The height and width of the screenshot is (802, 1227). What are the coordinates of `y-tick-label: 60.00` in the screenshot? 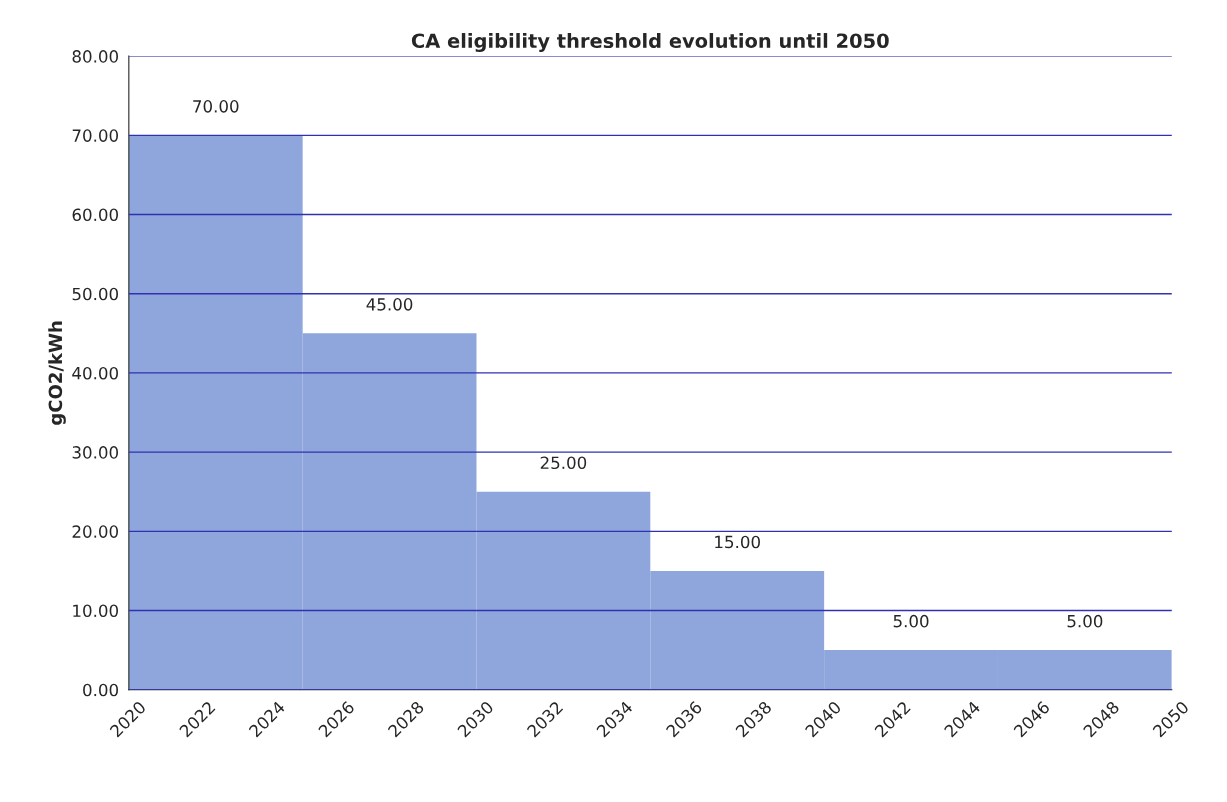 It's located at (95, 215).